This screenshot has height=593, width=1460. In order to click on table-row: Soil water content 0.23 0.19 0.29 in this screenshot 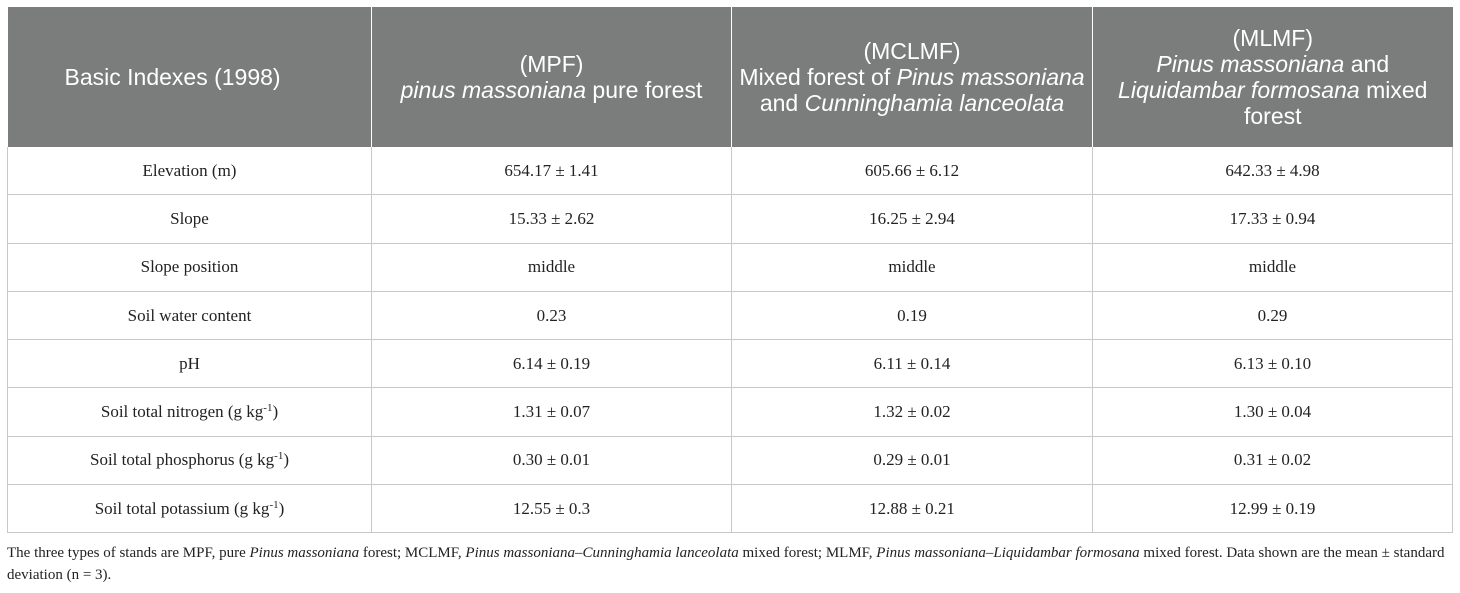, I will do `click(730, 315)`.